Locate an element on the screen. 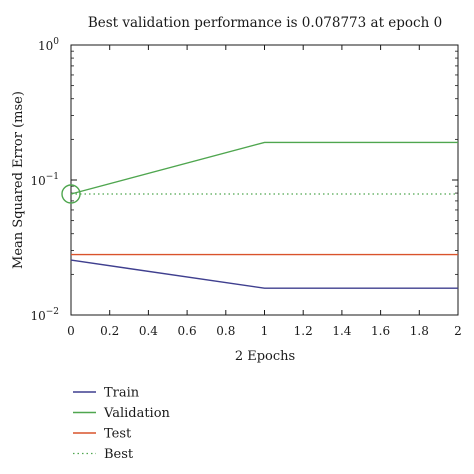 This screenshot has width=474, height=474. x-tick-label: 1.4 is located at coordinates (341, 331).